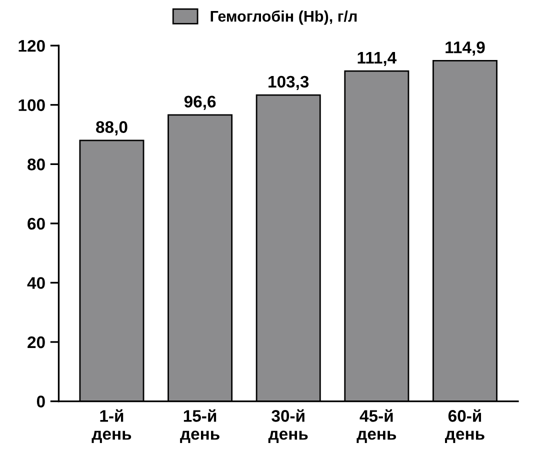 The height and width of the screenshot is (456, 534). Describe the element at coordinates (283, 17) in the screenshot. I see `legend-label: Гемоглобін (Hb), г/л` at that location.